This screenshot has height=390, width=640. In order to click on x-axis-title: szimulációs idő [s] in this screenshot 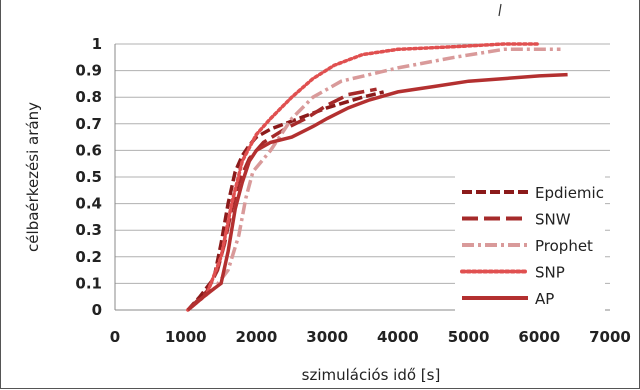, I will do `click(371, 375)`.